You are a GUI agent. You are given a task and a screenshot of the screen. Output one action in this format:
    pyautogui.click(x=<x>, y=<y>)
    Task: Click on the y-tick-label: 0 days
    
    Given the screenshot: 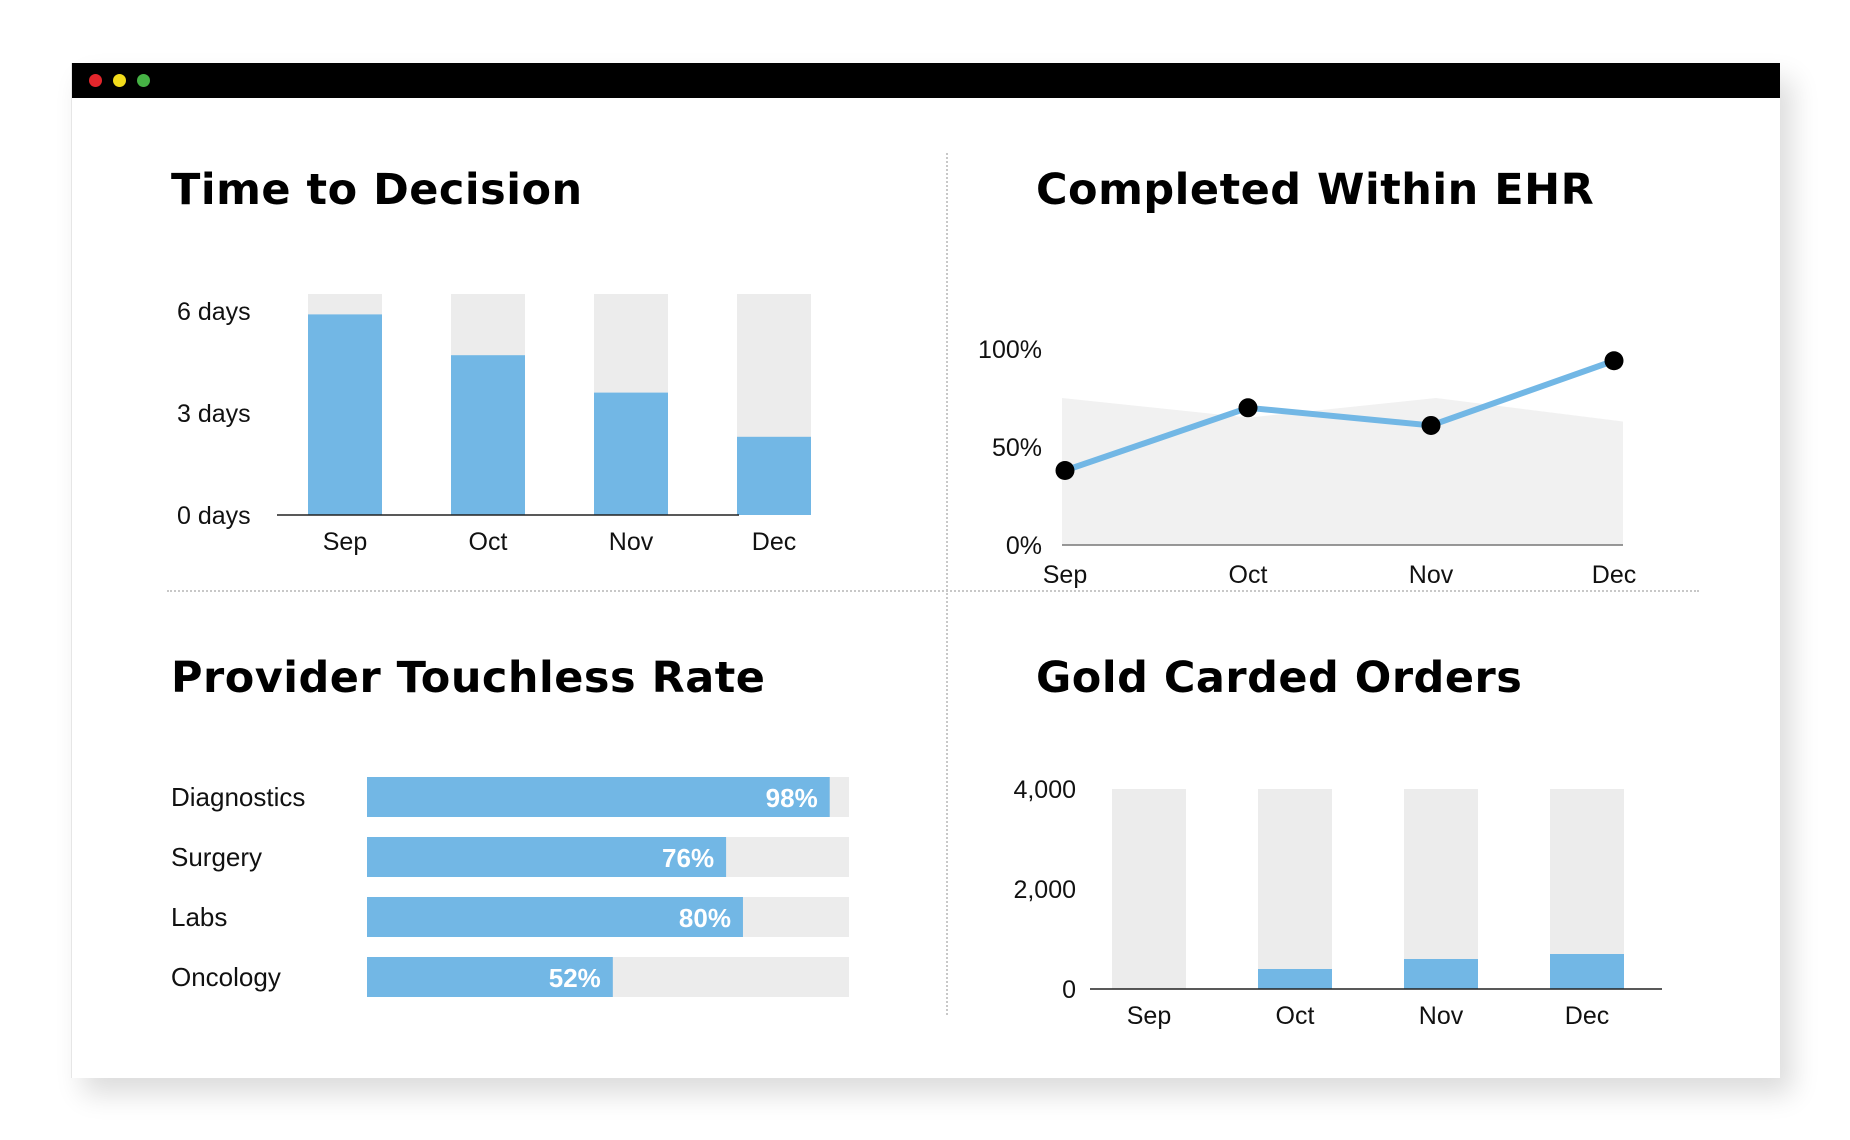 What is the action you would take?
    pyautogui.click(x=214, y=516)
    